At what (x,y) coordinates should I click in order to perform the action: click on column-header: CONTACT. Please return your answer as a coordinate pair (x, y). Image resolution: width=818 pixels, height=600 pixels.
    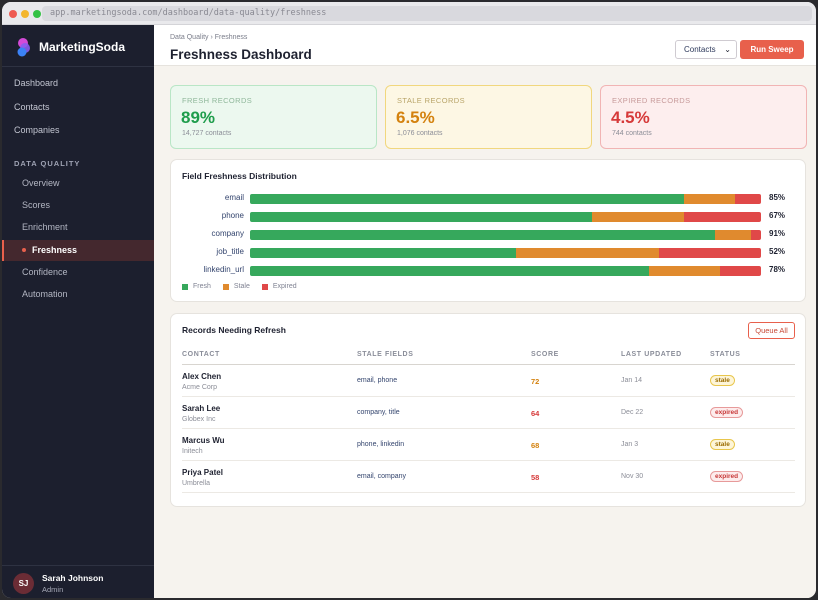
    Looking at the image, I should click on (201, 354).